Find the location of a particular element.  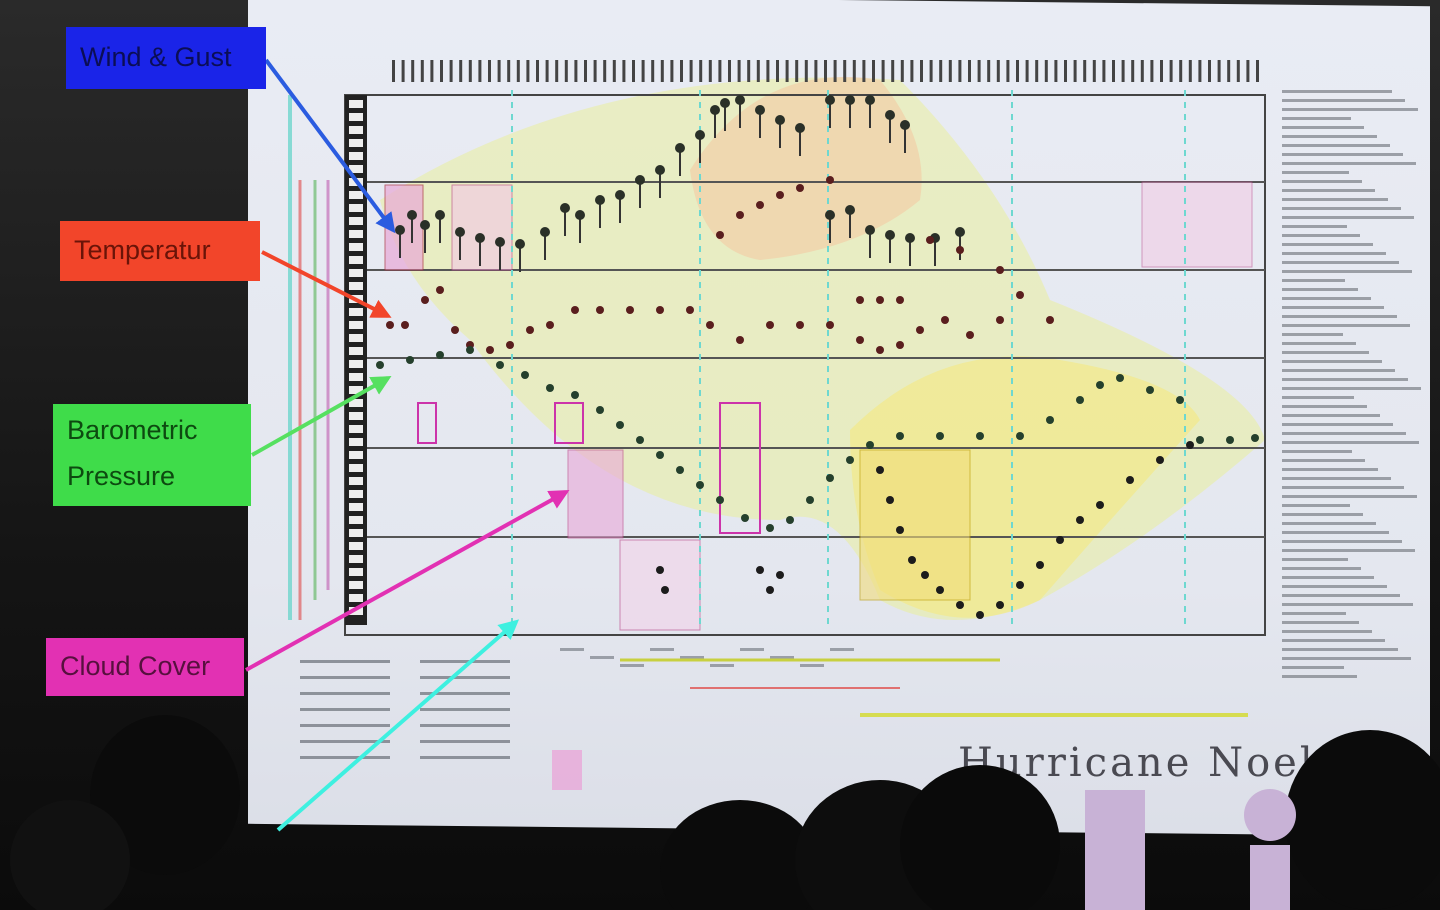

wind-arrow-icon is located at coordinates (330, 146).